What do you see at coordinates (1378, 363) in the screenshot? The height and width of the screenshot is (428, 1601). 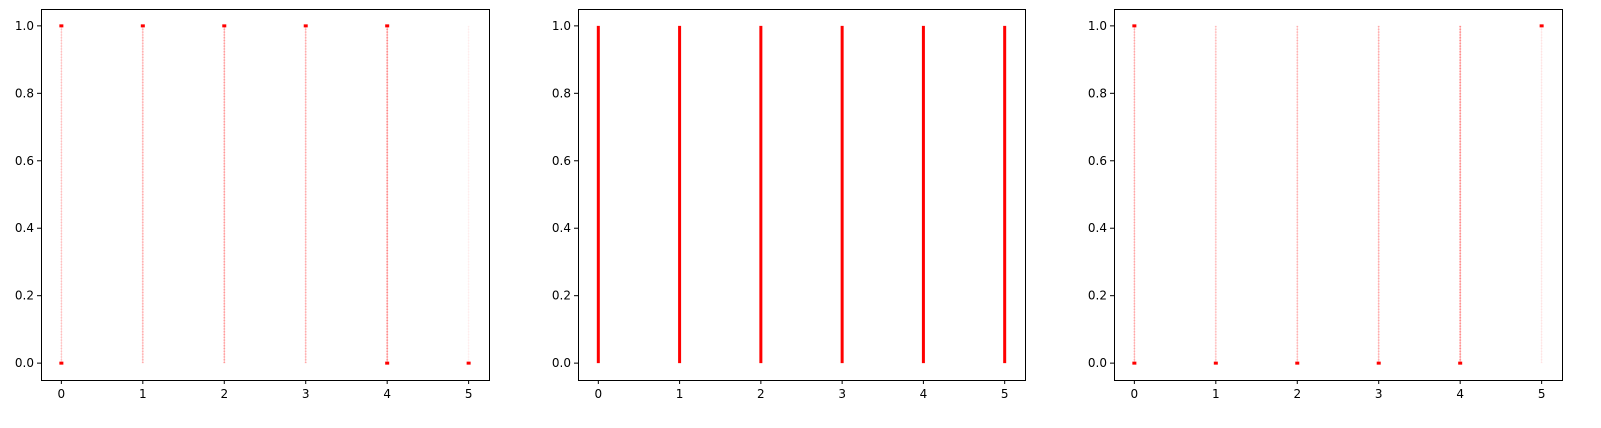 I see `point-cluster-x3-y0` at bounding box center [1378, 363].